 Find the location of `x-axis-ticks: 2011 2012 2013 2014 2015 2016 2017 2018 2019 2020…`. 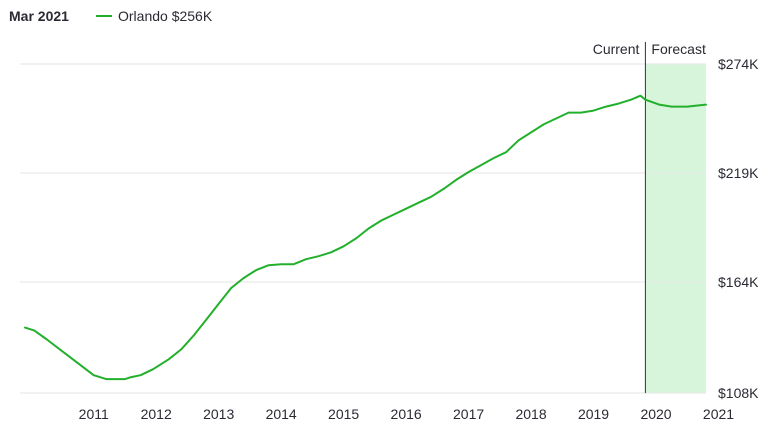

x-axis-ticks: 2011 2012 2013 2014 2015 2016 2017 2018 2019 2020… is located at coordinates (407, 414).